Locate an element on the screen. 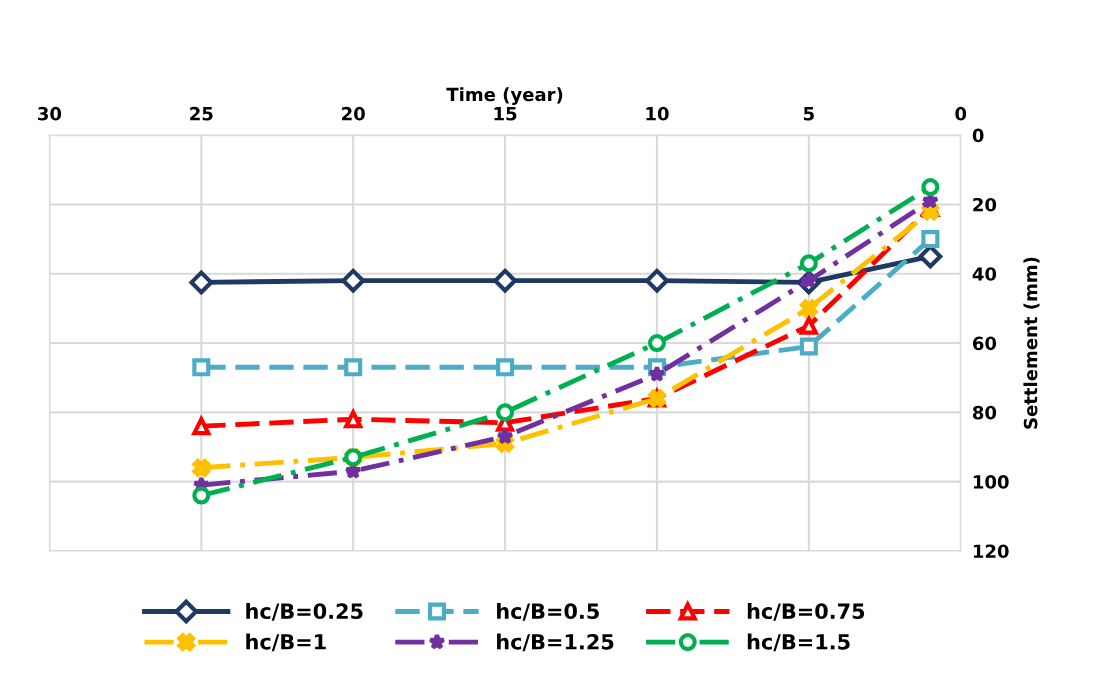 Image resolution: width=1098 pixels, height=693 pixels. y-tick-label: 0 is located at coordinates (978, 135).